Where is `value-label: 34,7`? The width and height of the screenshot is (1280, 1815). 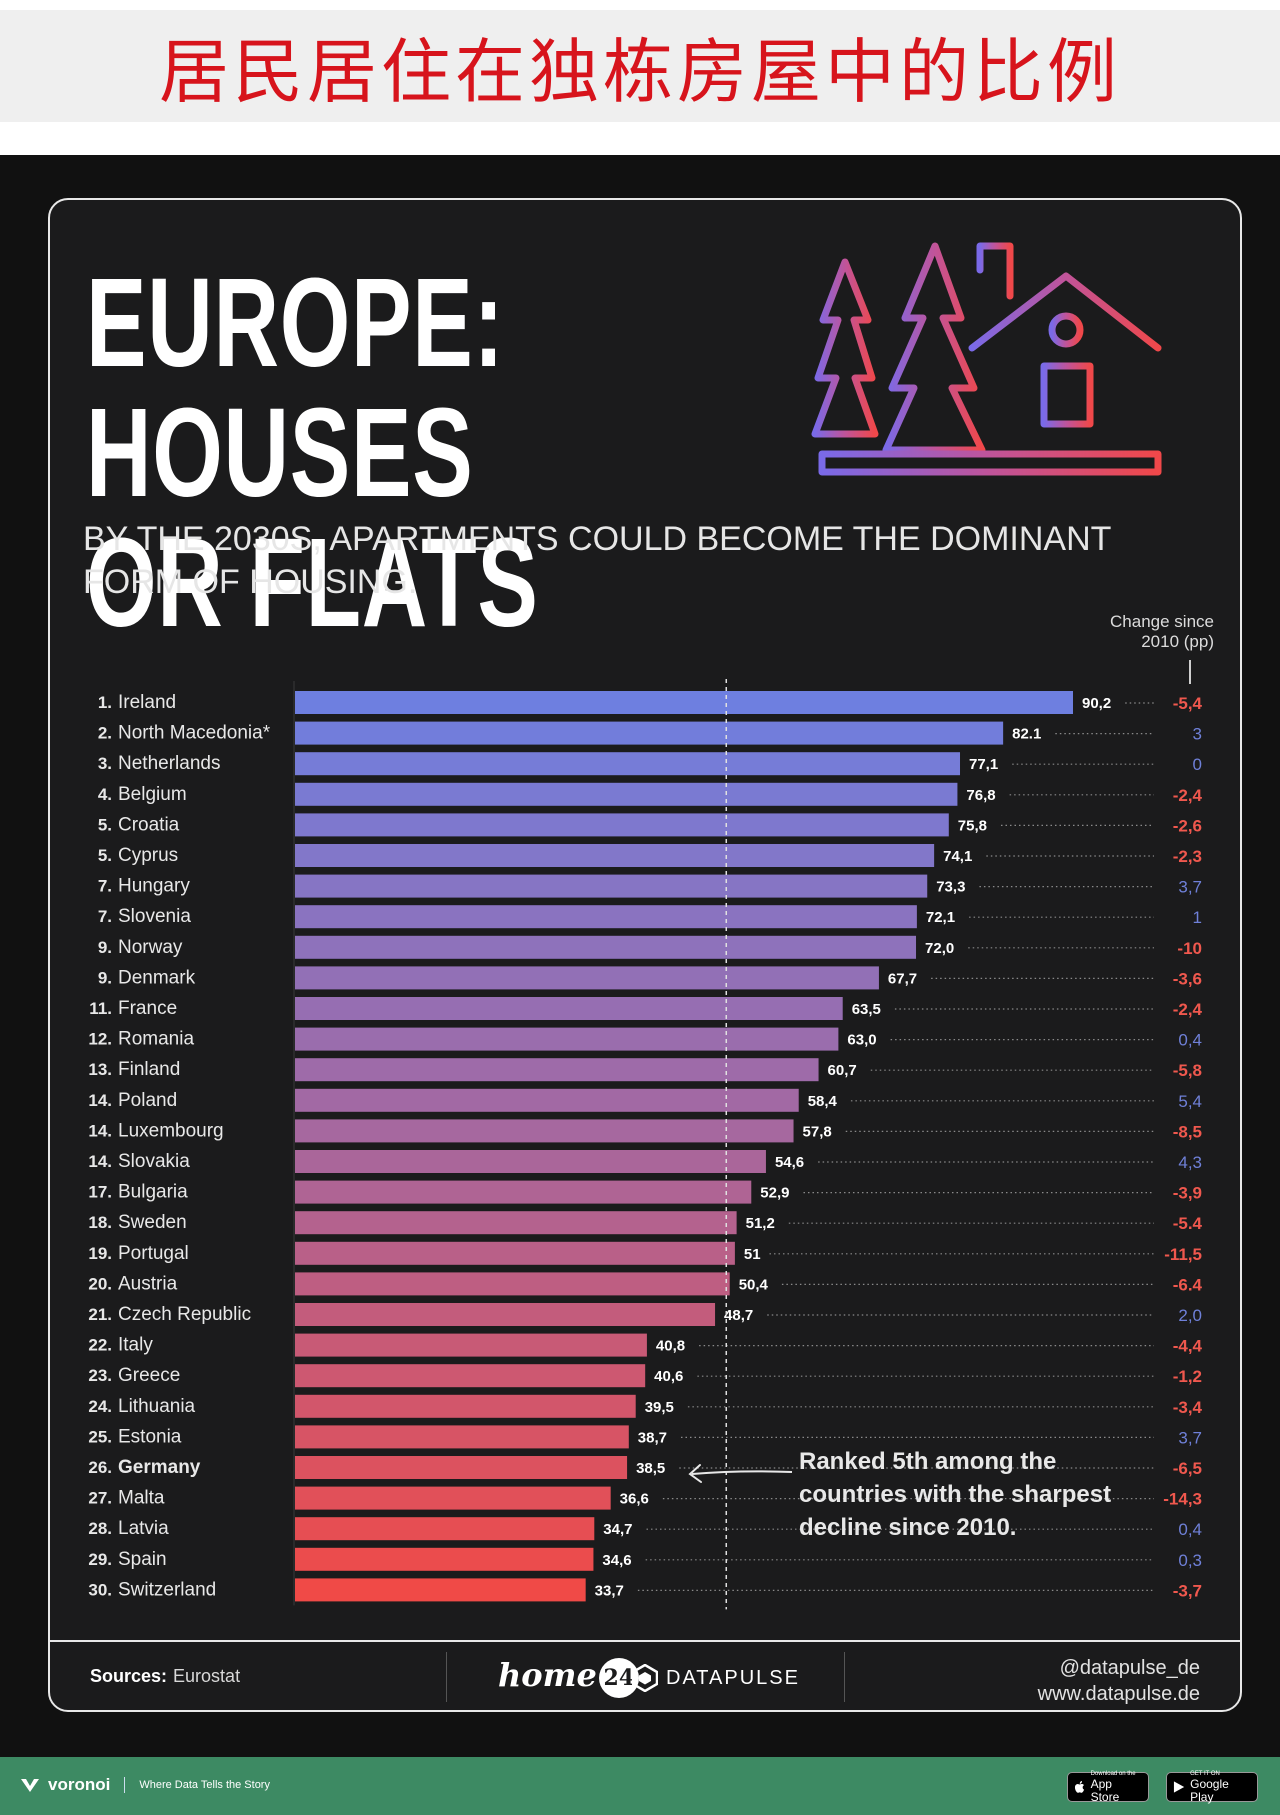 value-label: 34,7 is located at coordinates (617, 1529).